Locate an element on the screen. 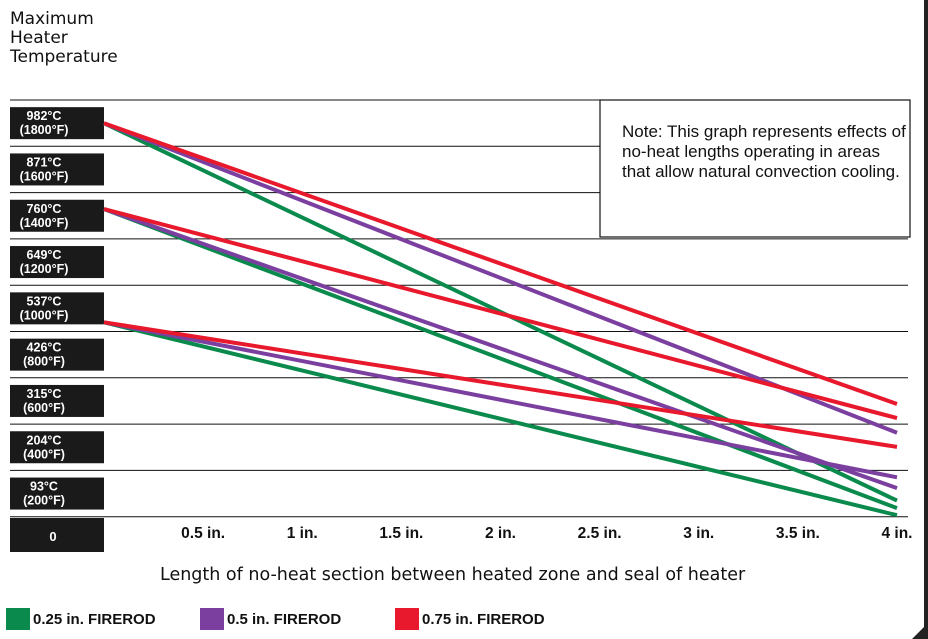  legend-item: 0.75 in. FIREROD is located at coordinates (470, 619).